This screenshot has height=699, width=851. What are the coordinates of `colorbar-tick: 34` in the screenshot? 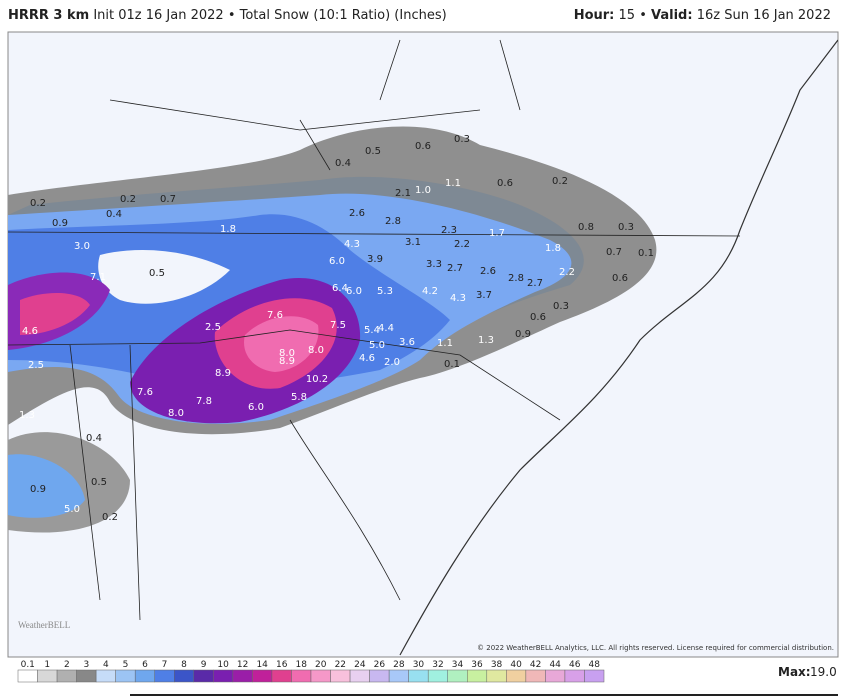 It's located at (458, 665).